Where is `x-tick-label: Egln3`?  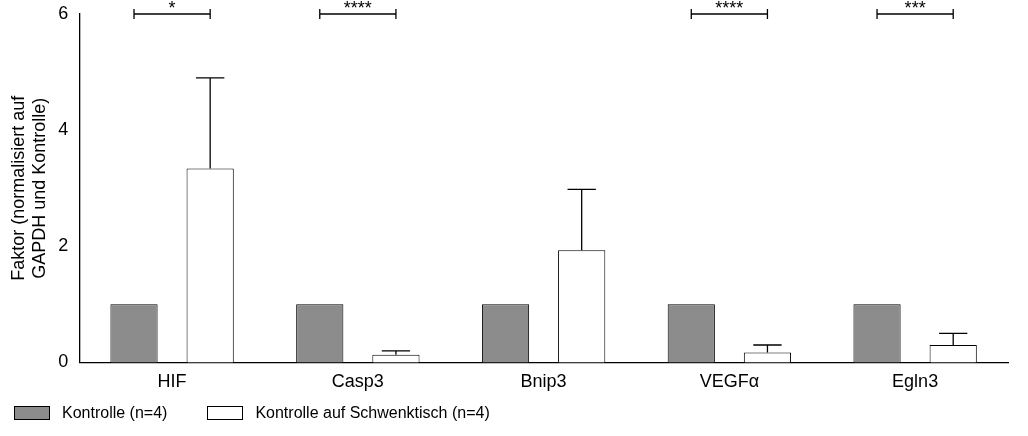
x-tick-label: Egln3 is located at coordinates (915, 381).